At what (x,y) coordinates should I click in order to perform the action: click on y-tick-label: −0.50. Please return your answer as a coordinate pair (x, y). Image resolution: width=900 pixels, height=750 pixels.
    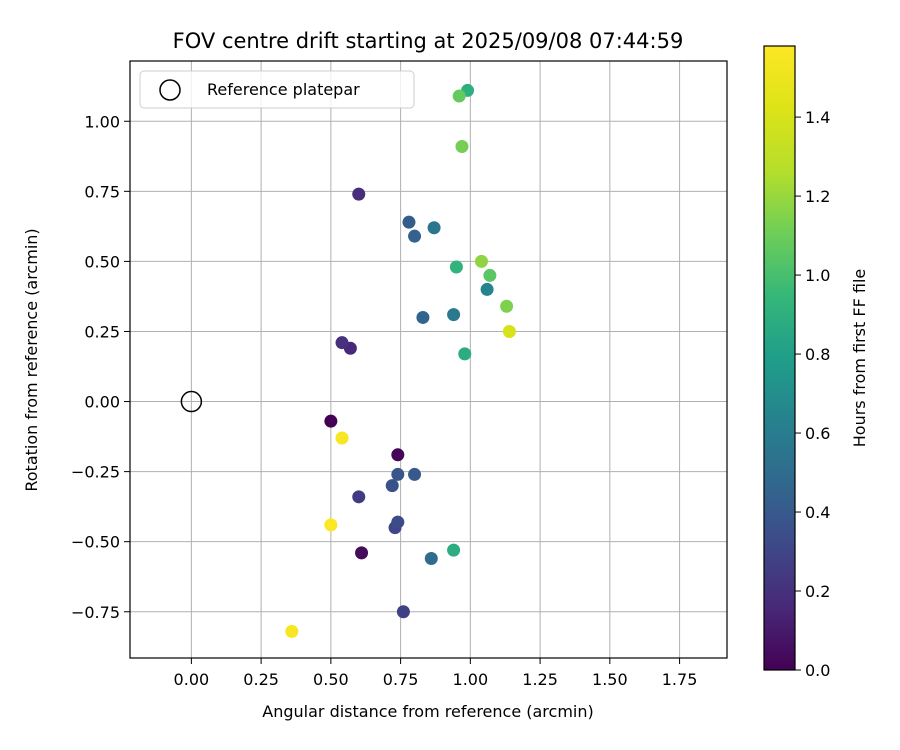
    Looking at the image, I should click on (95, 542).